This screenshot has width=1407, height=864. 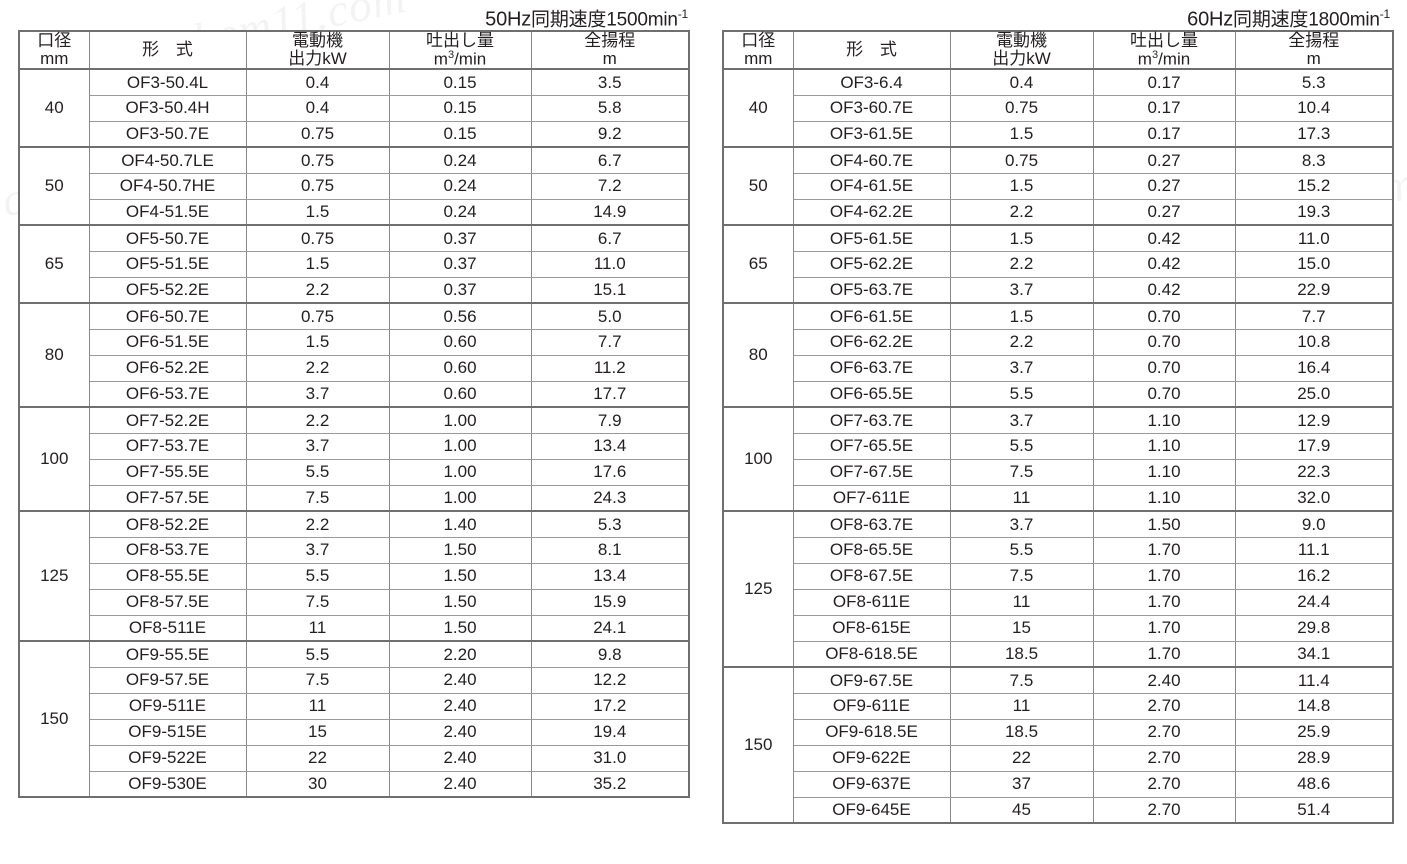 What do you see at coordinates (871, 394) in the screenshot?
I see `cell-model: OF6-65.5E` at bounding box center [871, 394].